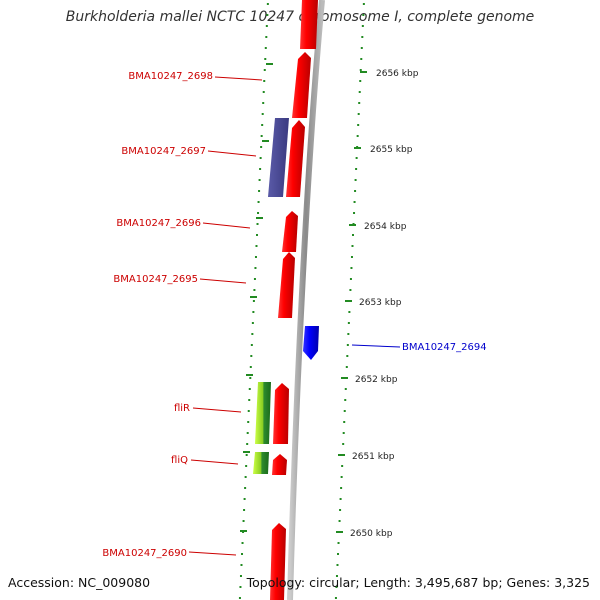 The width and height of the screenshot is (600, 600). Describe the element at coordinates (163, 151) in the screenshot. I see `gene-label: BMA10247_2697` at that location.